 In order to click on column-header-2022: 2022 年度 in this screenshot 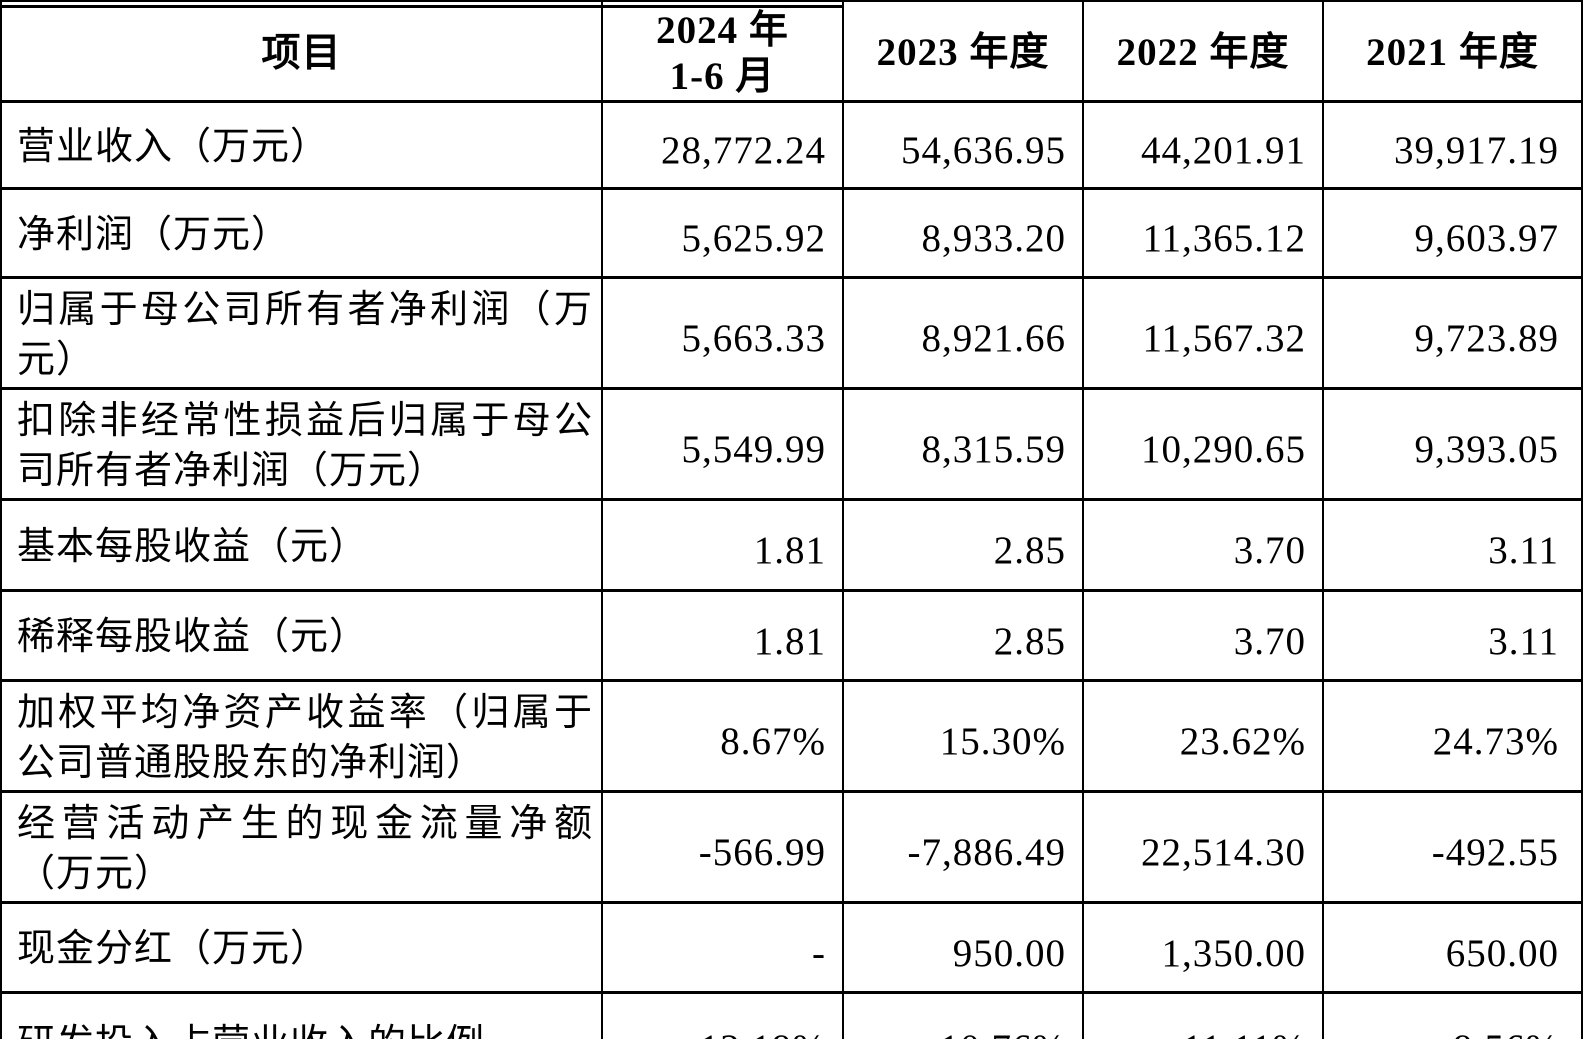, I will do `click(1203, 54)`.